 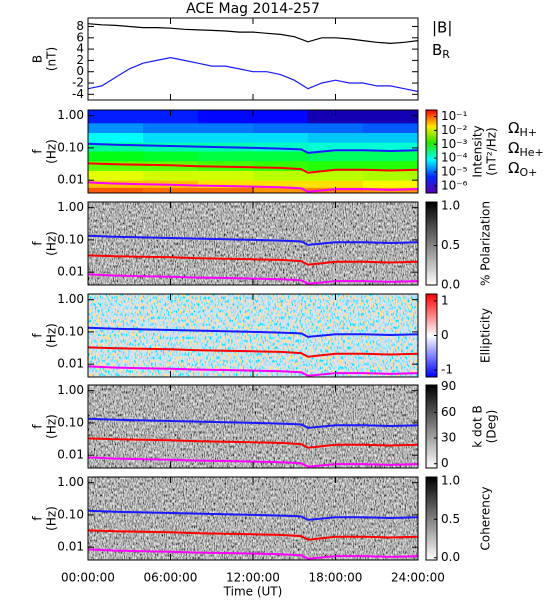 What do you see at coordinates (454, 158) in the screenshot?
I see `colorbar-tick-label: 10⁻⁴` at bounding box center [454, 158].